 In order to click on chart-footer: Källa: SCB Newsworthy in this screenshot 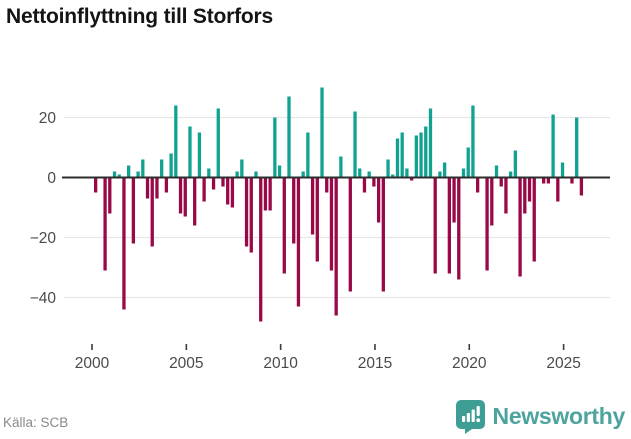, I will do `click(315, 419)`.